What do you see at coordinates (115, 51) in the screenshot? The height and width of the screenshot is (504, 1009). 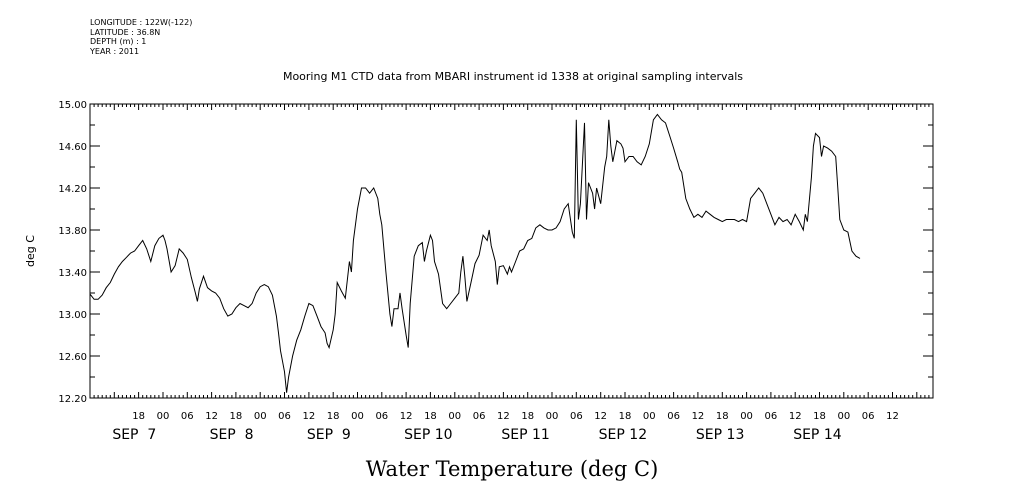 I see `year-label: YEAR : 2011` at bounding box center [115, 51].